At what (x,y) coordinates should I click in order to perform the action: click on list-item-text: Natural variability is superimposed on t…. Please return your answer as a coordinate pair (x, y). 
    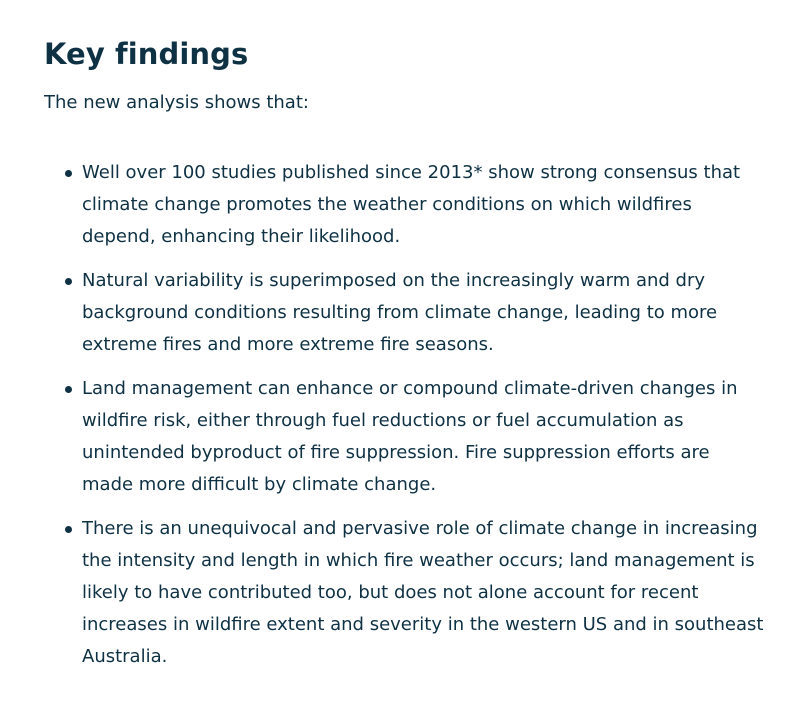
    Looking at the image, I should click on (400, 312).